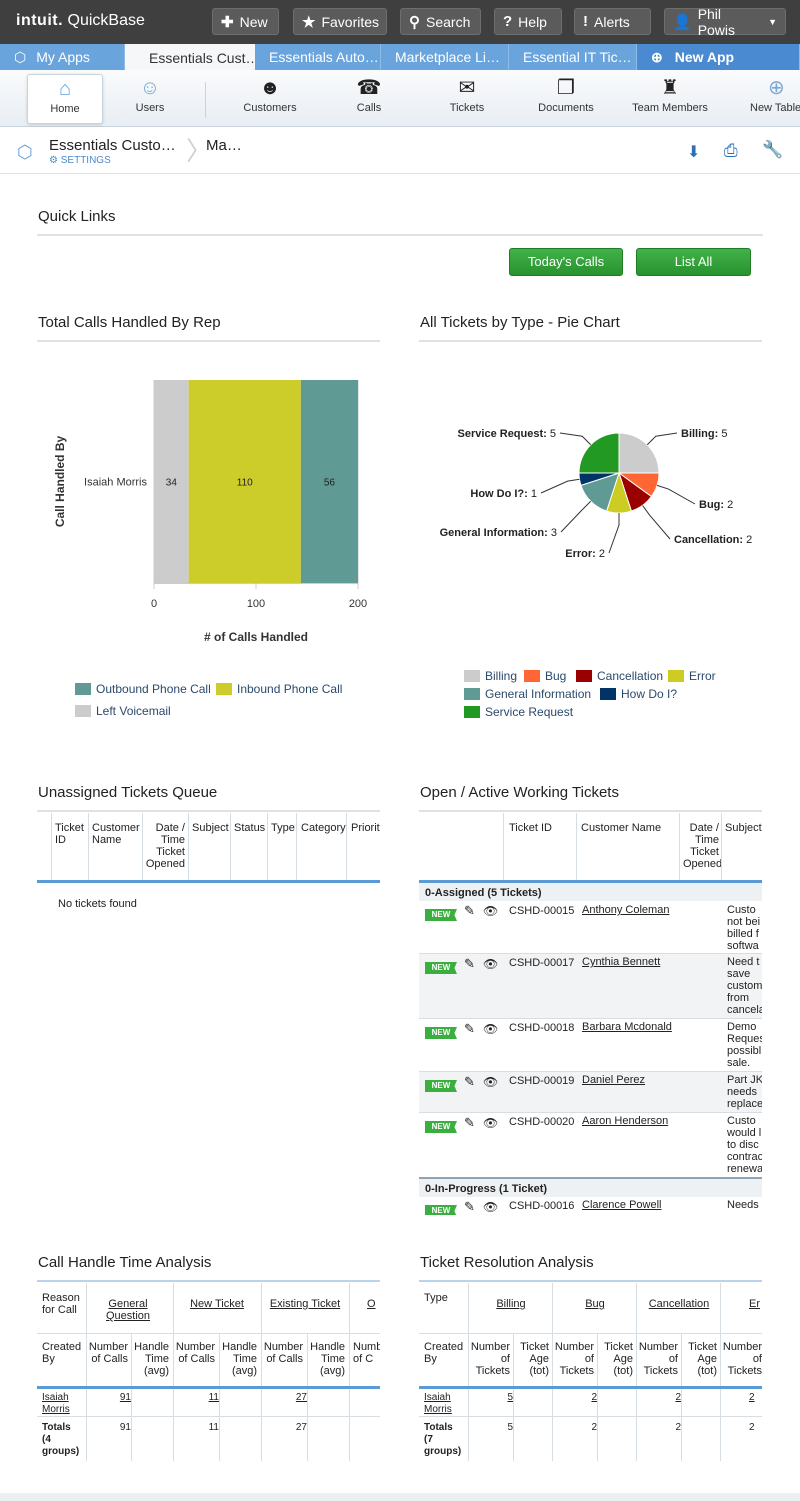 This screenshot has width=800, height=1501. What do you see at coordinates (440, 21) in the screenshot?
I see `search-button: ⚲ Search` at bounding box center [440, 21].